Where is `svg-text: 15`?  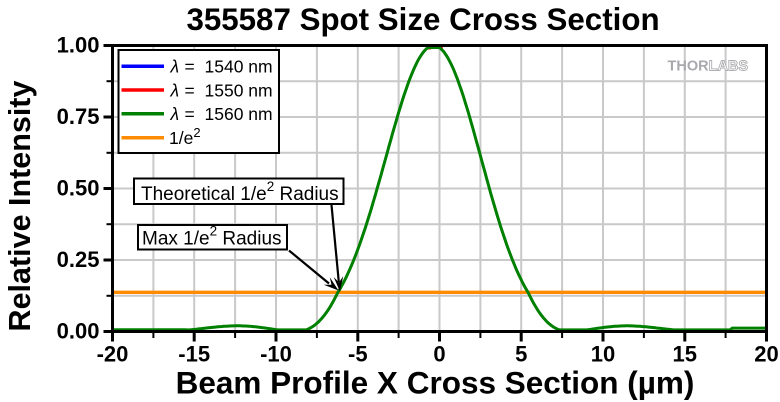
svg-text: 15 is located at coordinates (685, 354).